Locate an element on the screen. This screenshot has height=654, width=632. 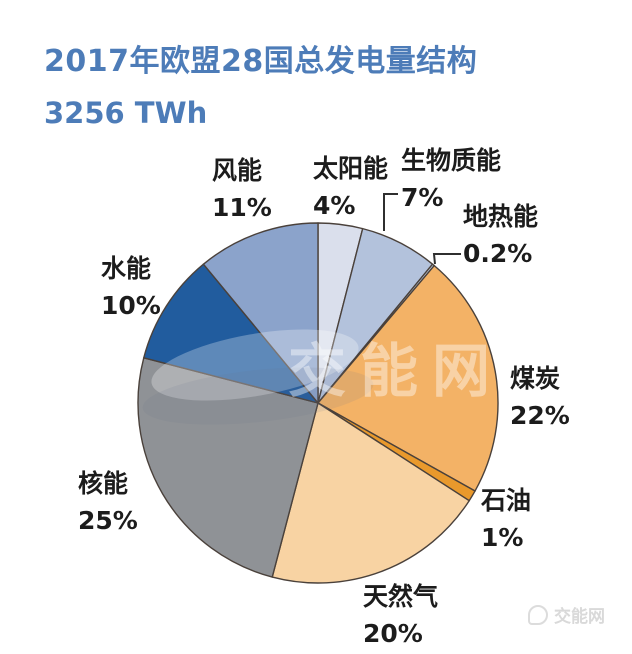
label-solar-name: 太阳能 is located at coordinates (351, 168).